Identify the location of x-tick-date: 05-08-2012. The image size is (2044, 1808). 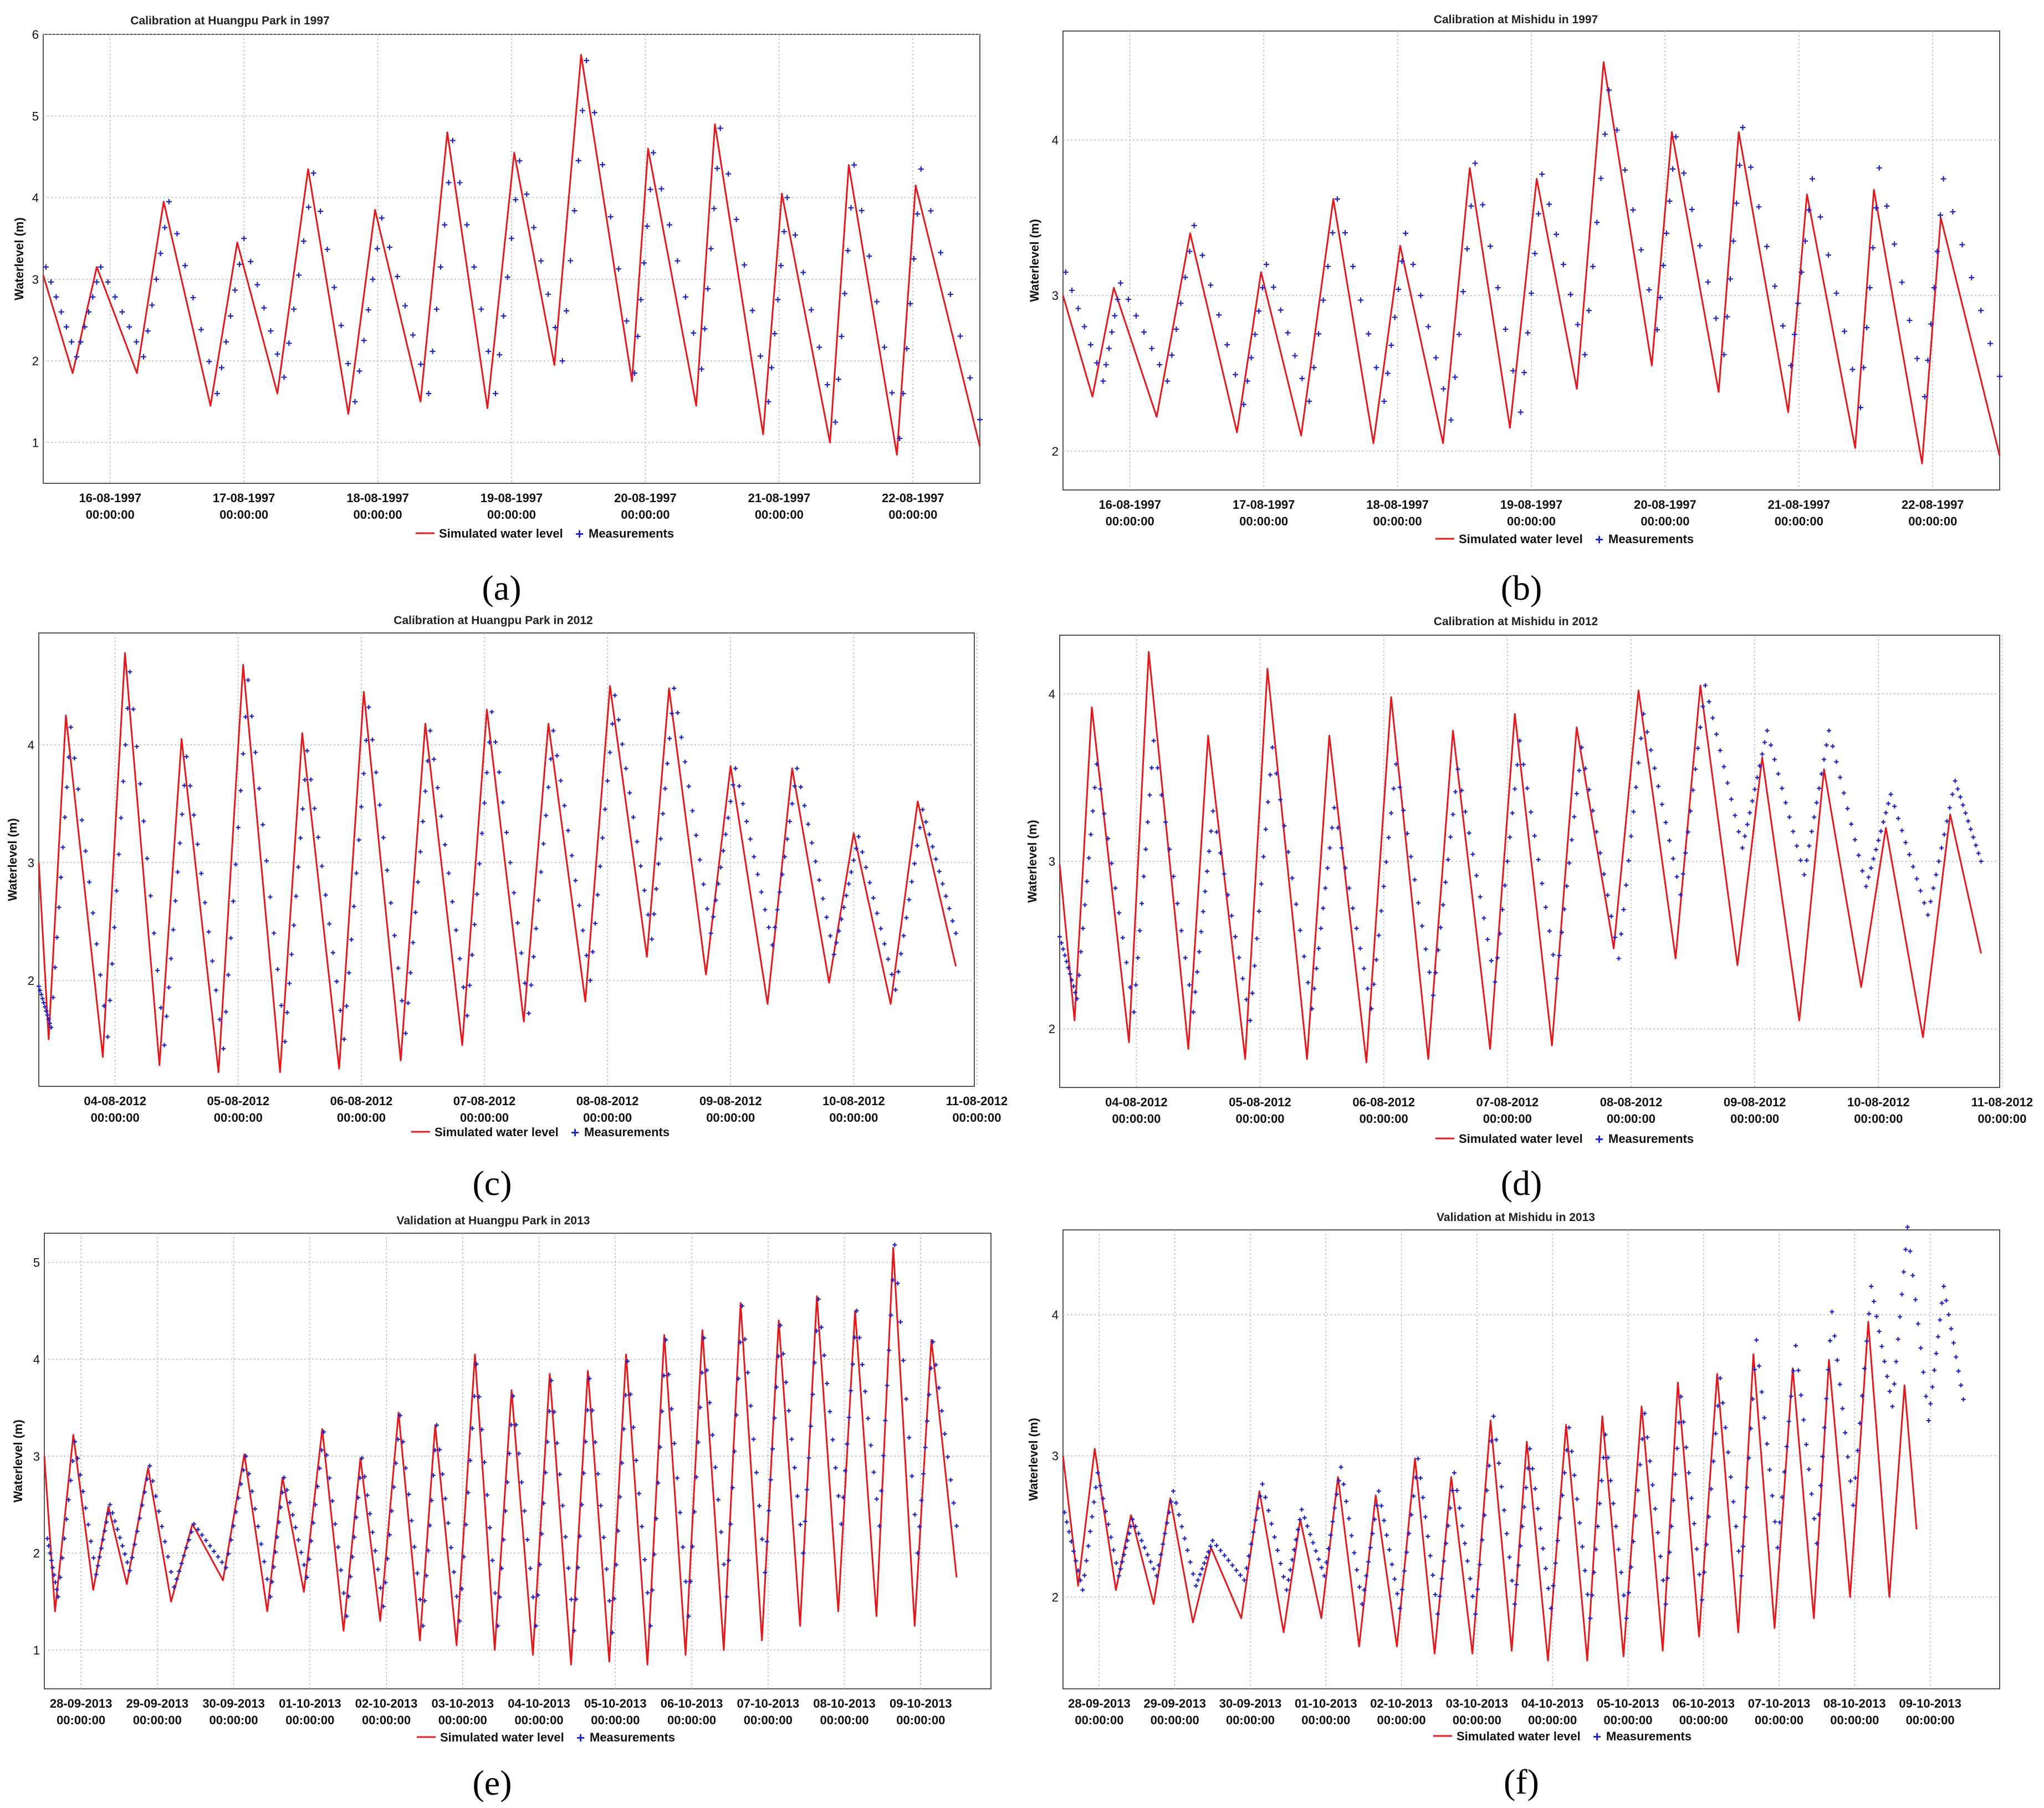
(1260, 1102).